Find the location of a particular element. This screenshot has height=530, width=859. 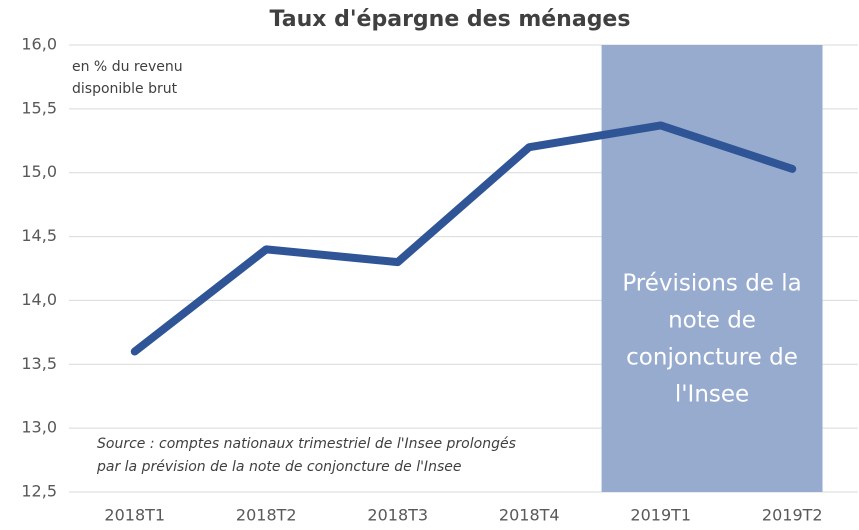

x-tick-label: 2019T1 is located at coordinates (660, 515).